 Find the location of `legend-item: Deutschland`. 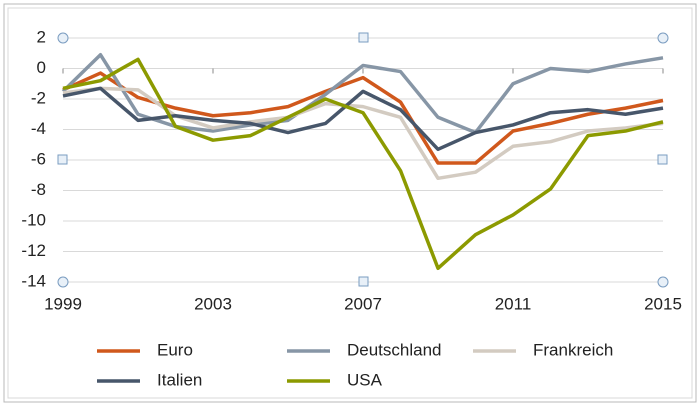

legend-item: Deutschland is located at coordinates (364, 349).